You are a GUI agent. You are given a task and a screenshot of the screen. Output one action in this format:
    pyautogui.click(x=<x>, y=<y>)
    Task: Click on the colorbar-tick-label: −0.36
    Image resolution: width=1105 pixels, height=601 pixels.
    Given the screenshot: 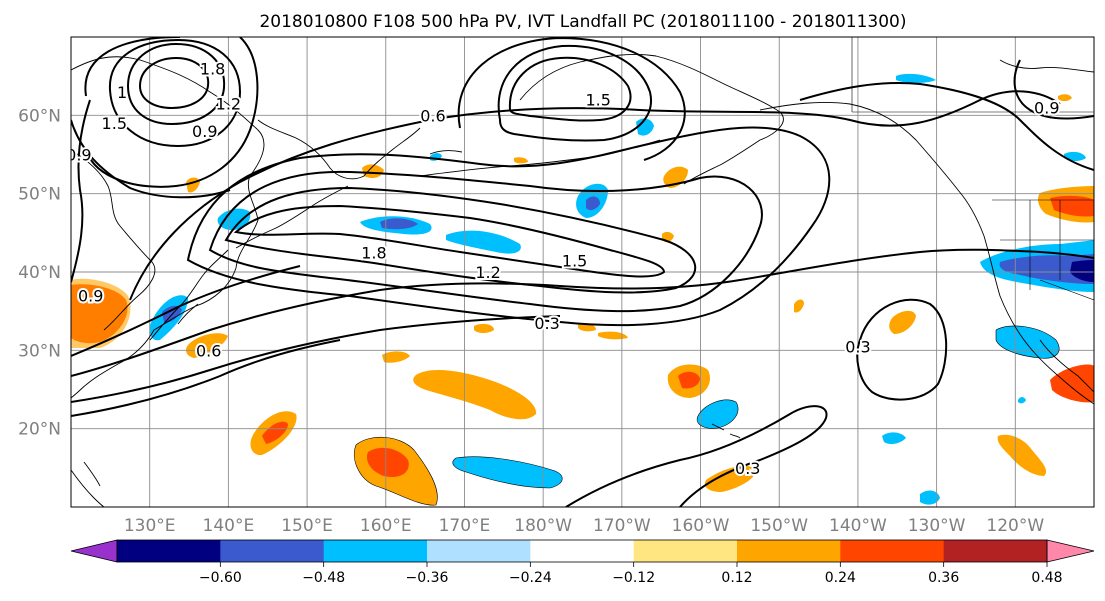 What is the action you would take?
    pyautogui.click(x=427, y=578)
    